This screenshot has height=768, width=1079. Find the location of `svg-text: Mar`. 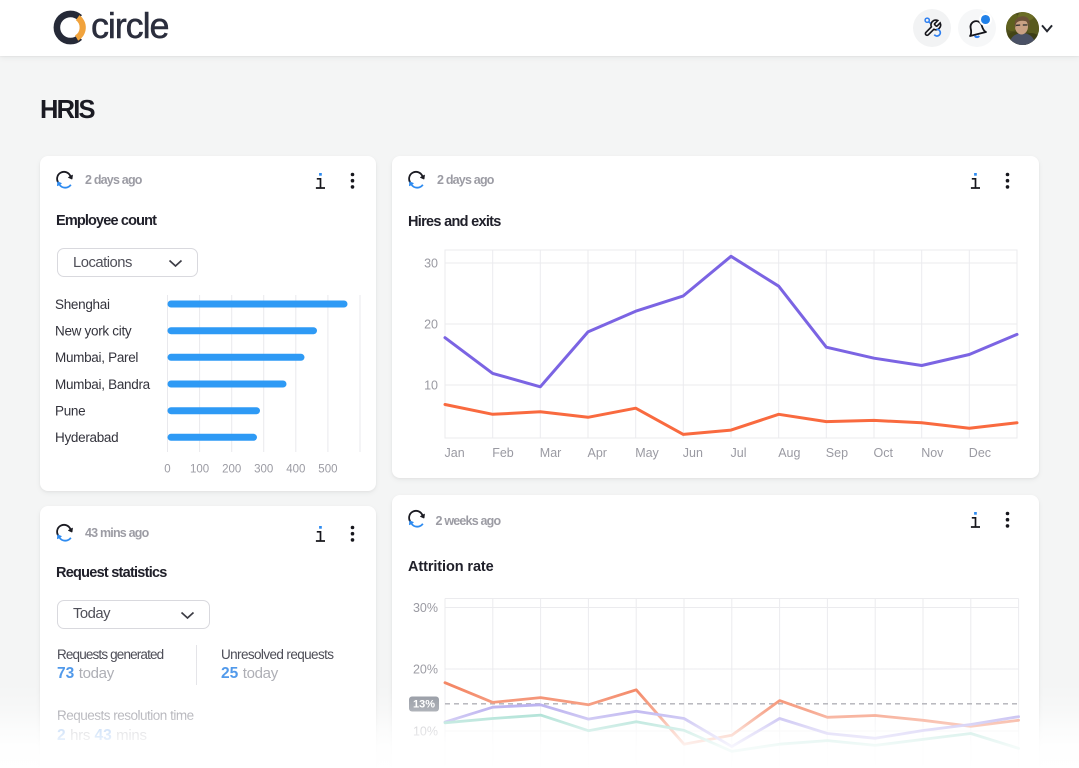

svg-text: Mar is located at coordinates (551, 453).